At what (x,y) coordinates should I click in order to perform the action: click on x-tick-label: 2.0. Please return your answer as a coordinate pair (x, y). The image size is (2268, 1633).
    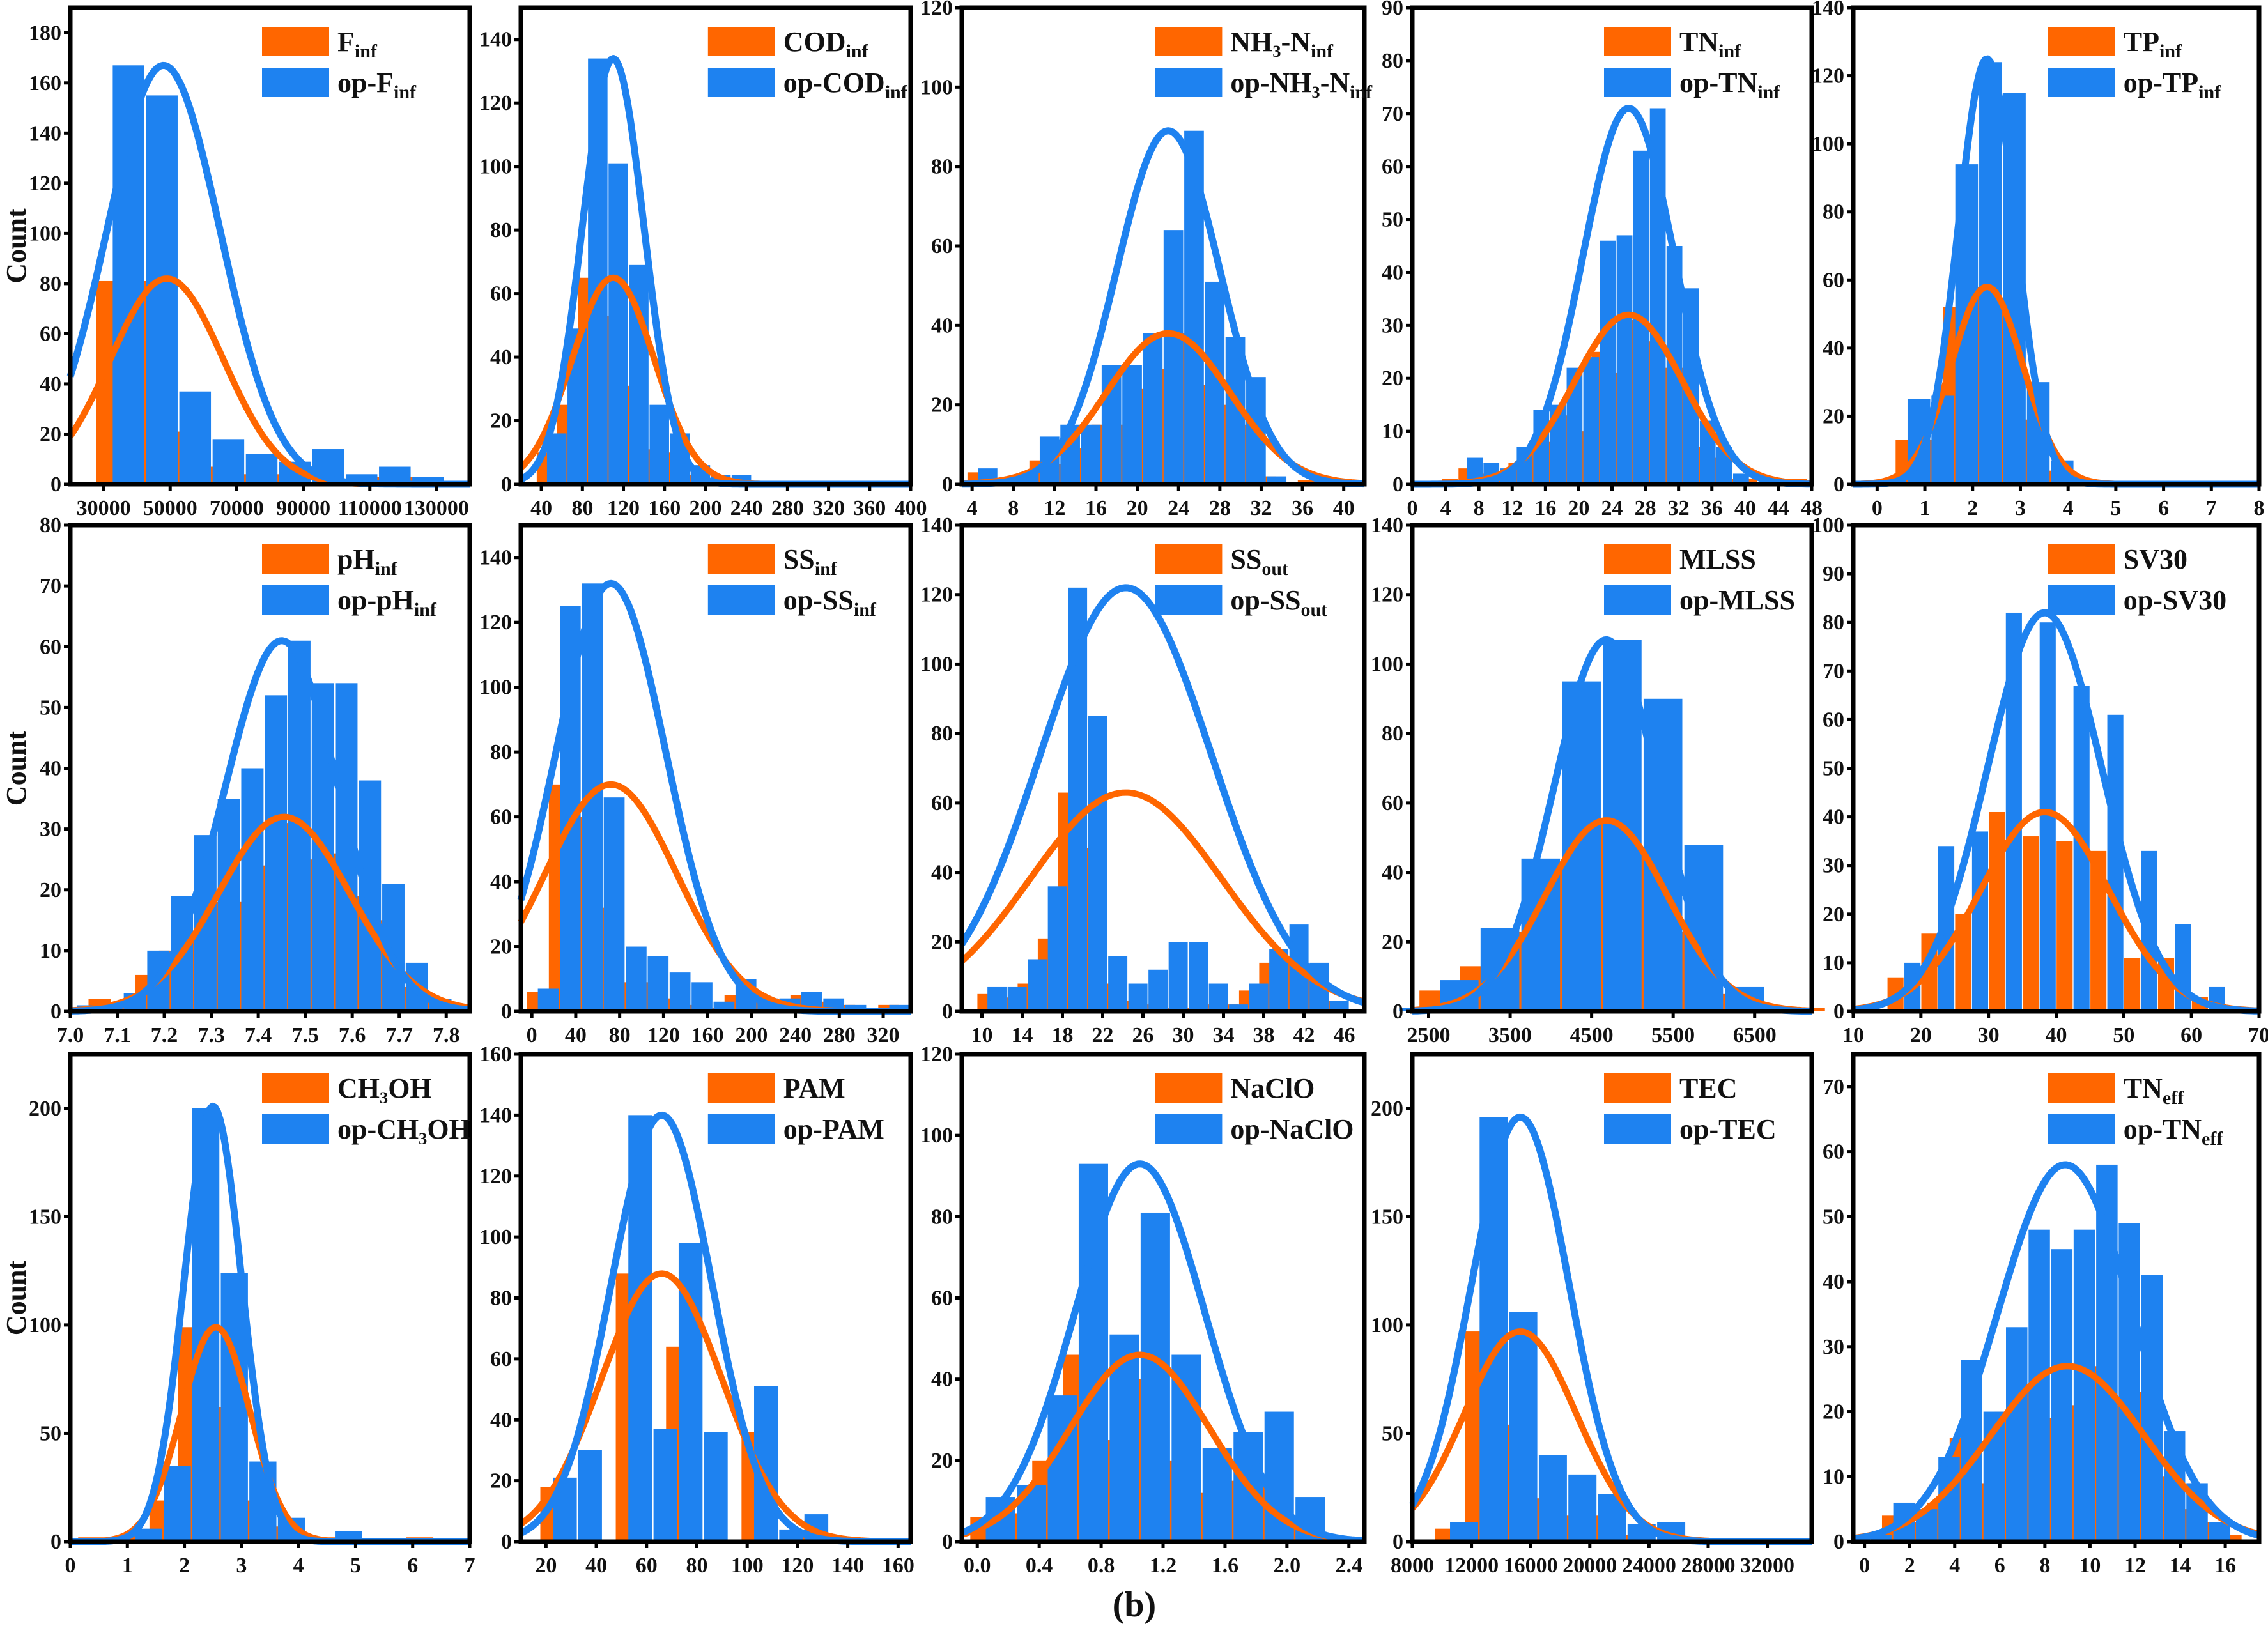
    Looking at the image, I should click on (1288, 1565).